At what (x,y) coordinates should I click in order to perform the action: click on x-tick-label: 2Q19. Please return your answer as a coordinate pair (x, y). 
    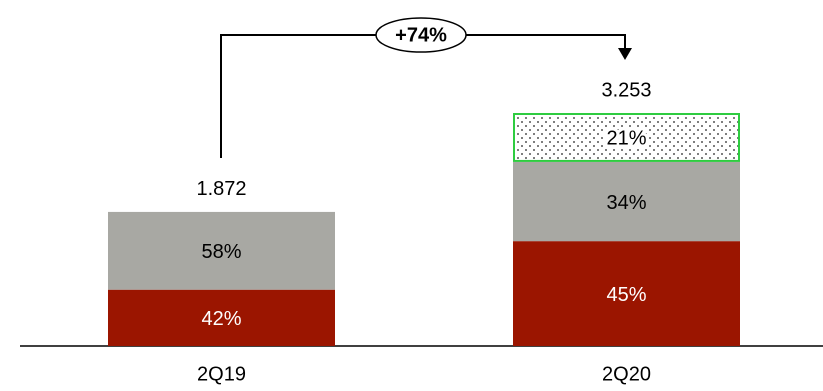
    Looking at the image, I should click on (221, 374).